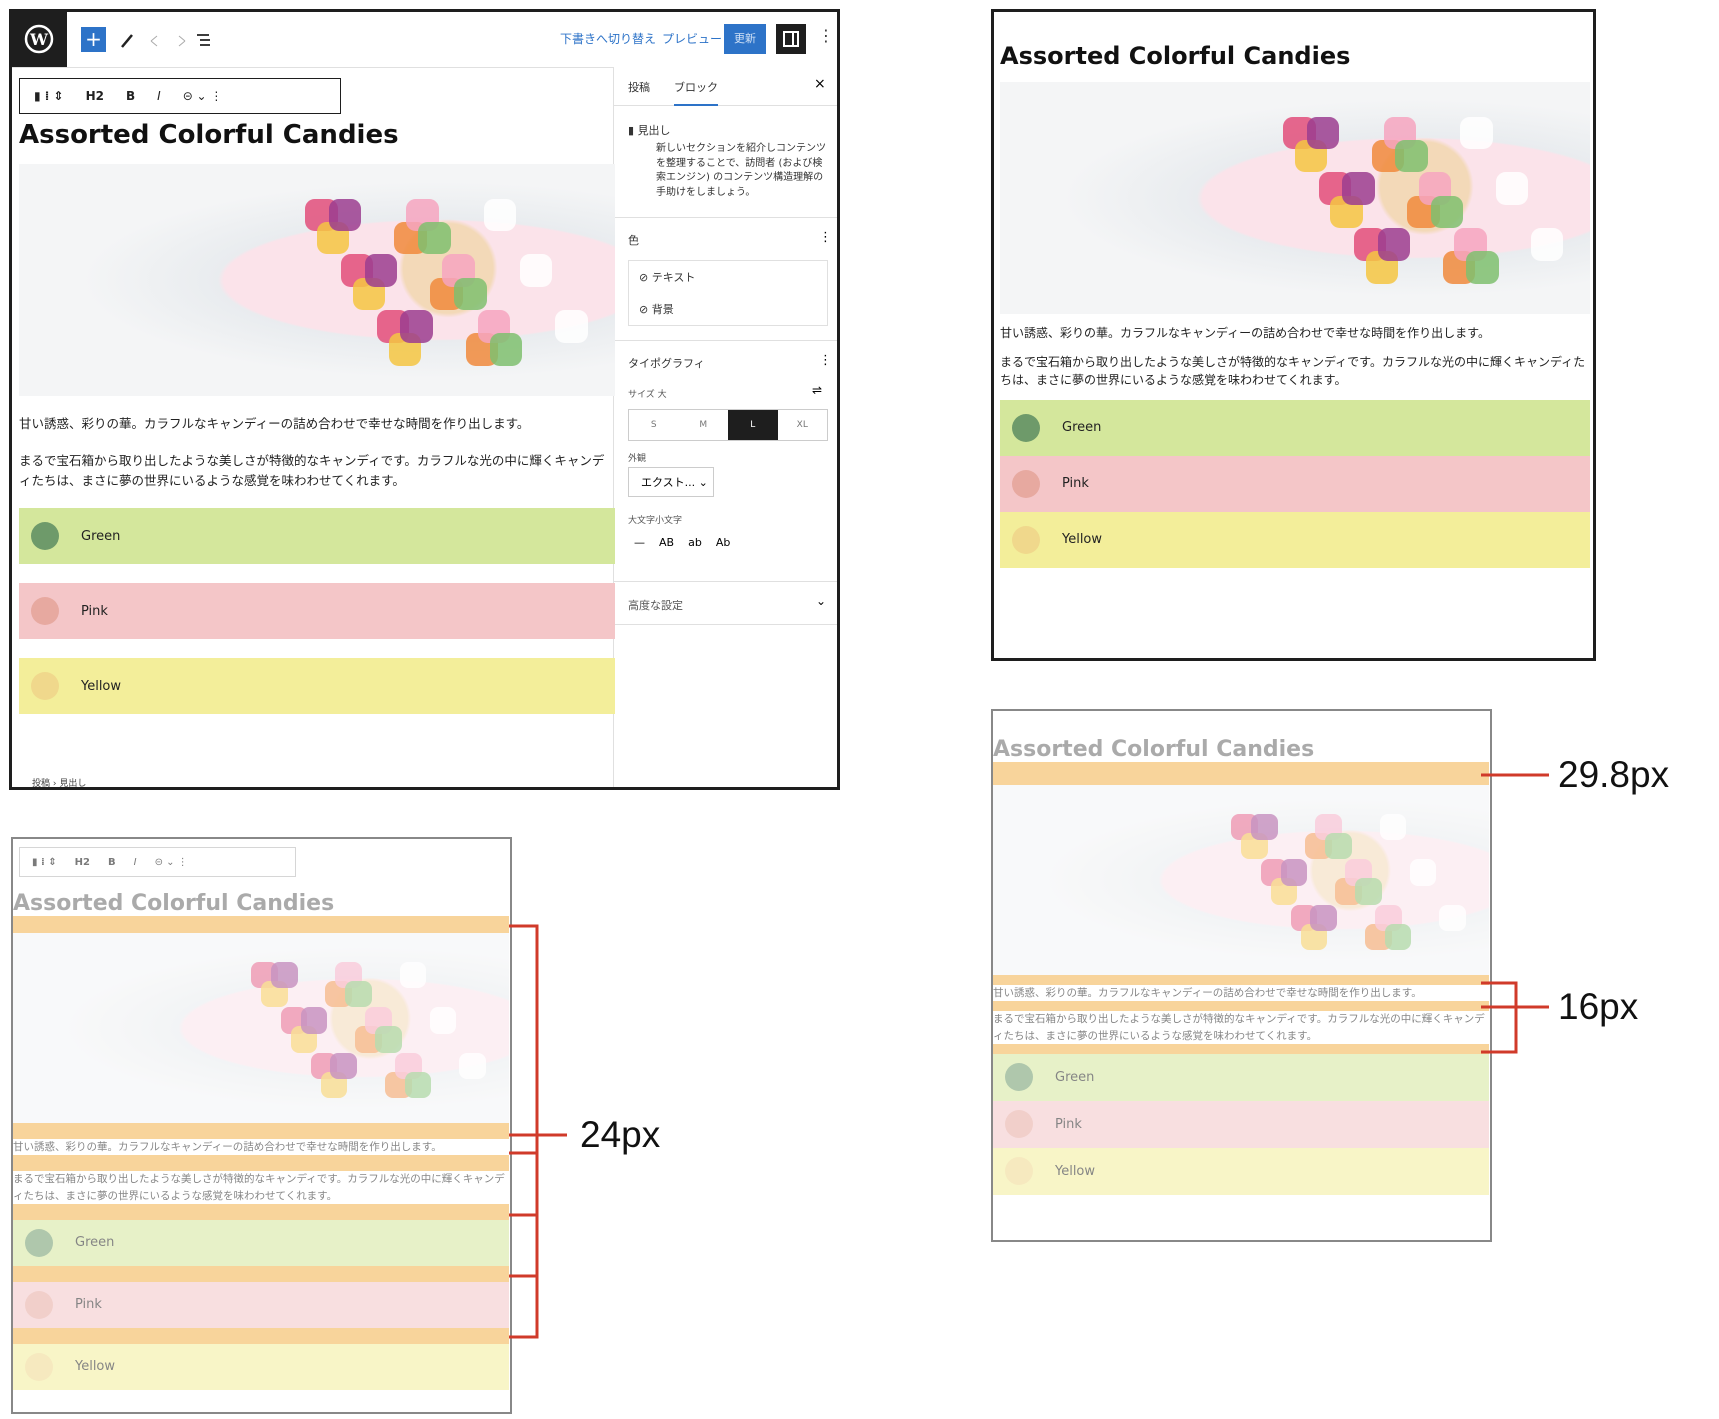  What do you see at coordinates (93, 39) in the screenshot?
I see `add-block-button: +` at bounding box center [93, 39].